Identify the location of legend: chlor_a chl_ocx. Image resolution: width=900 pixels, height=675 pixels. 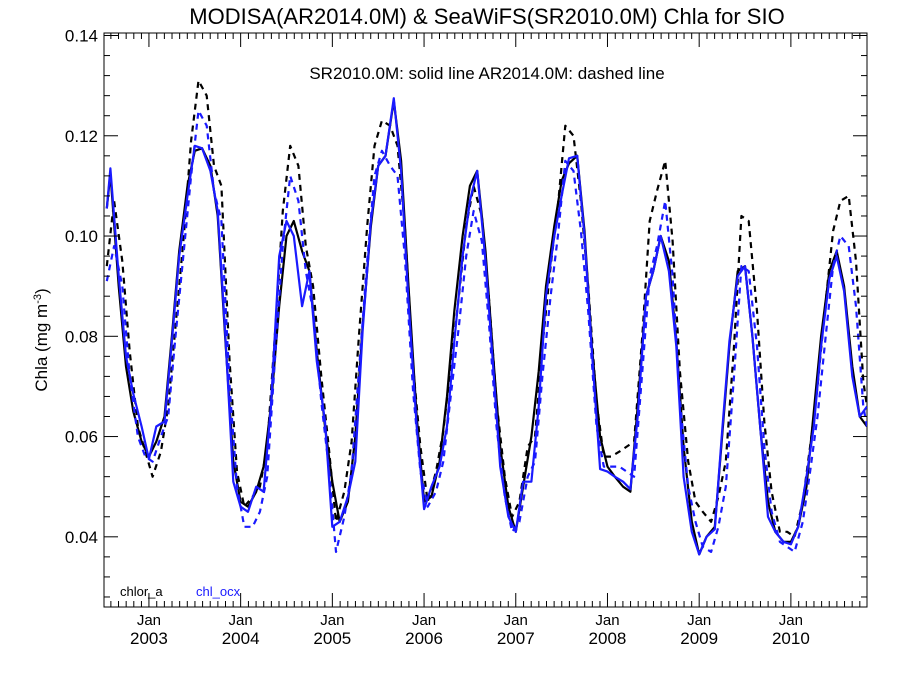
(180, 591).